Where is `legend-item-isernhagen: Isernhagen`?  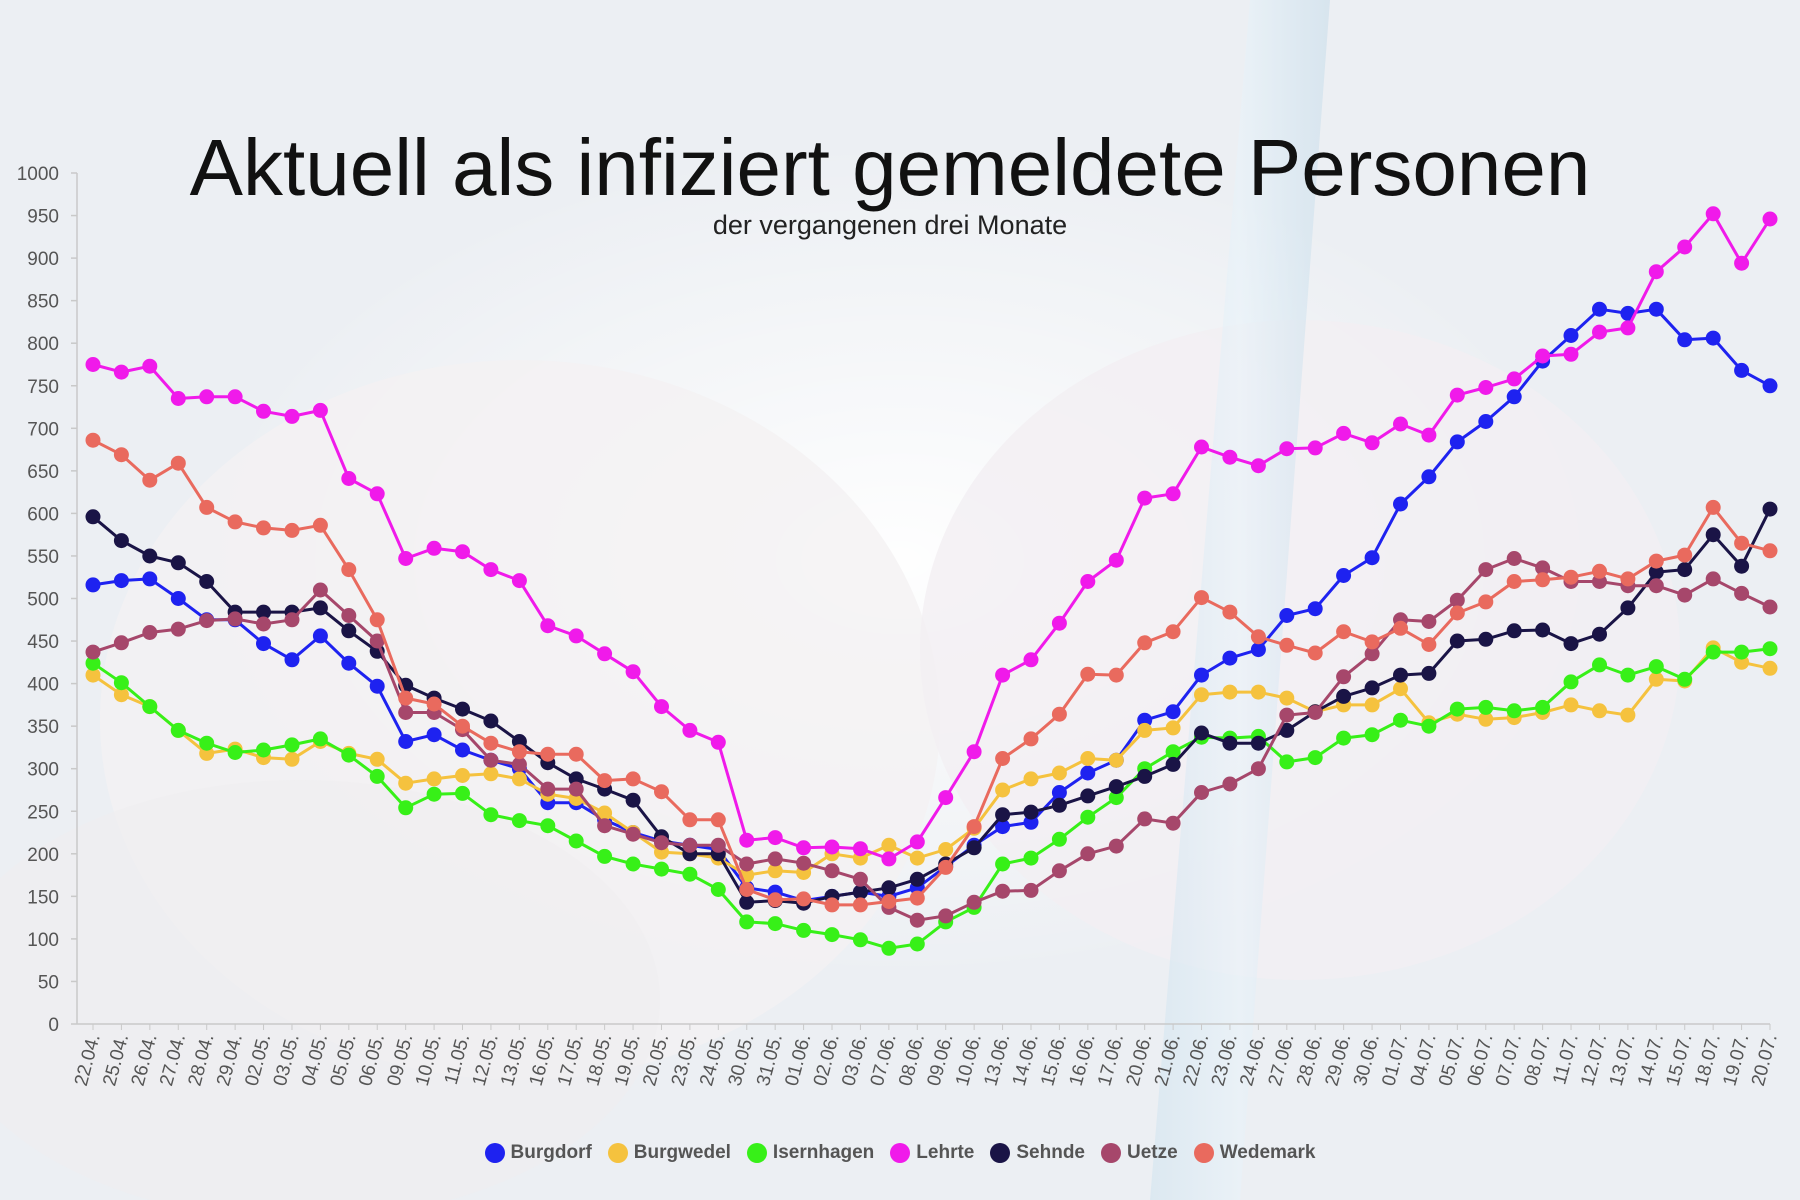 legend-item-isernhagen: Isernhagen is located at coordinates (810, 1153).